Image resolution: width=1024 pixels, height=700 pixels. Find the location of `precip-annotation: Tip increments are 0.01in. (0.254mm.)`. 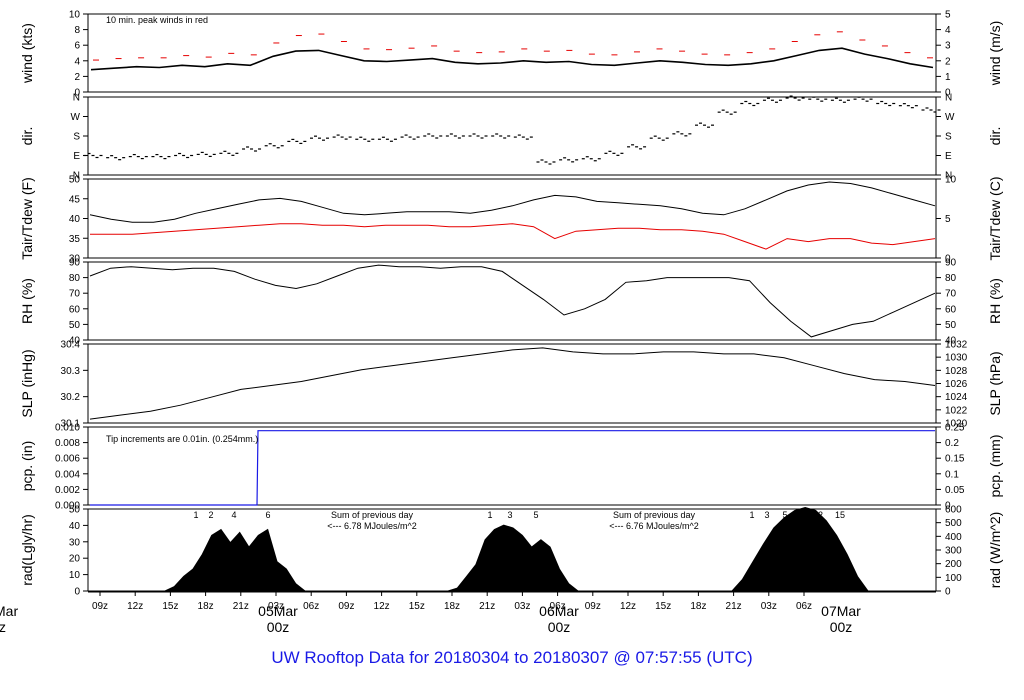

precip-annotation: Tip increments are 0.01in. (0.254mm.) is located at coordinates (182, 439).